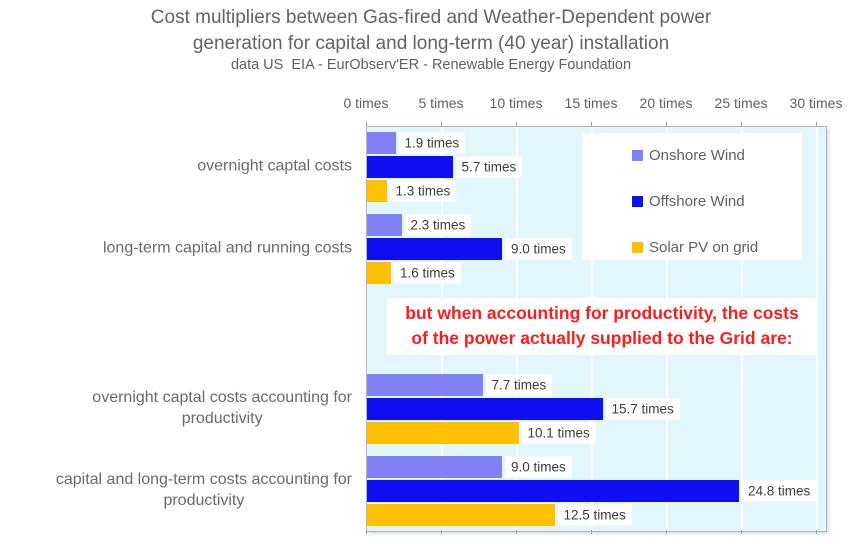 The image size is (862, 544). I want to click on value-label: 2.3 times, so click(438, 225).